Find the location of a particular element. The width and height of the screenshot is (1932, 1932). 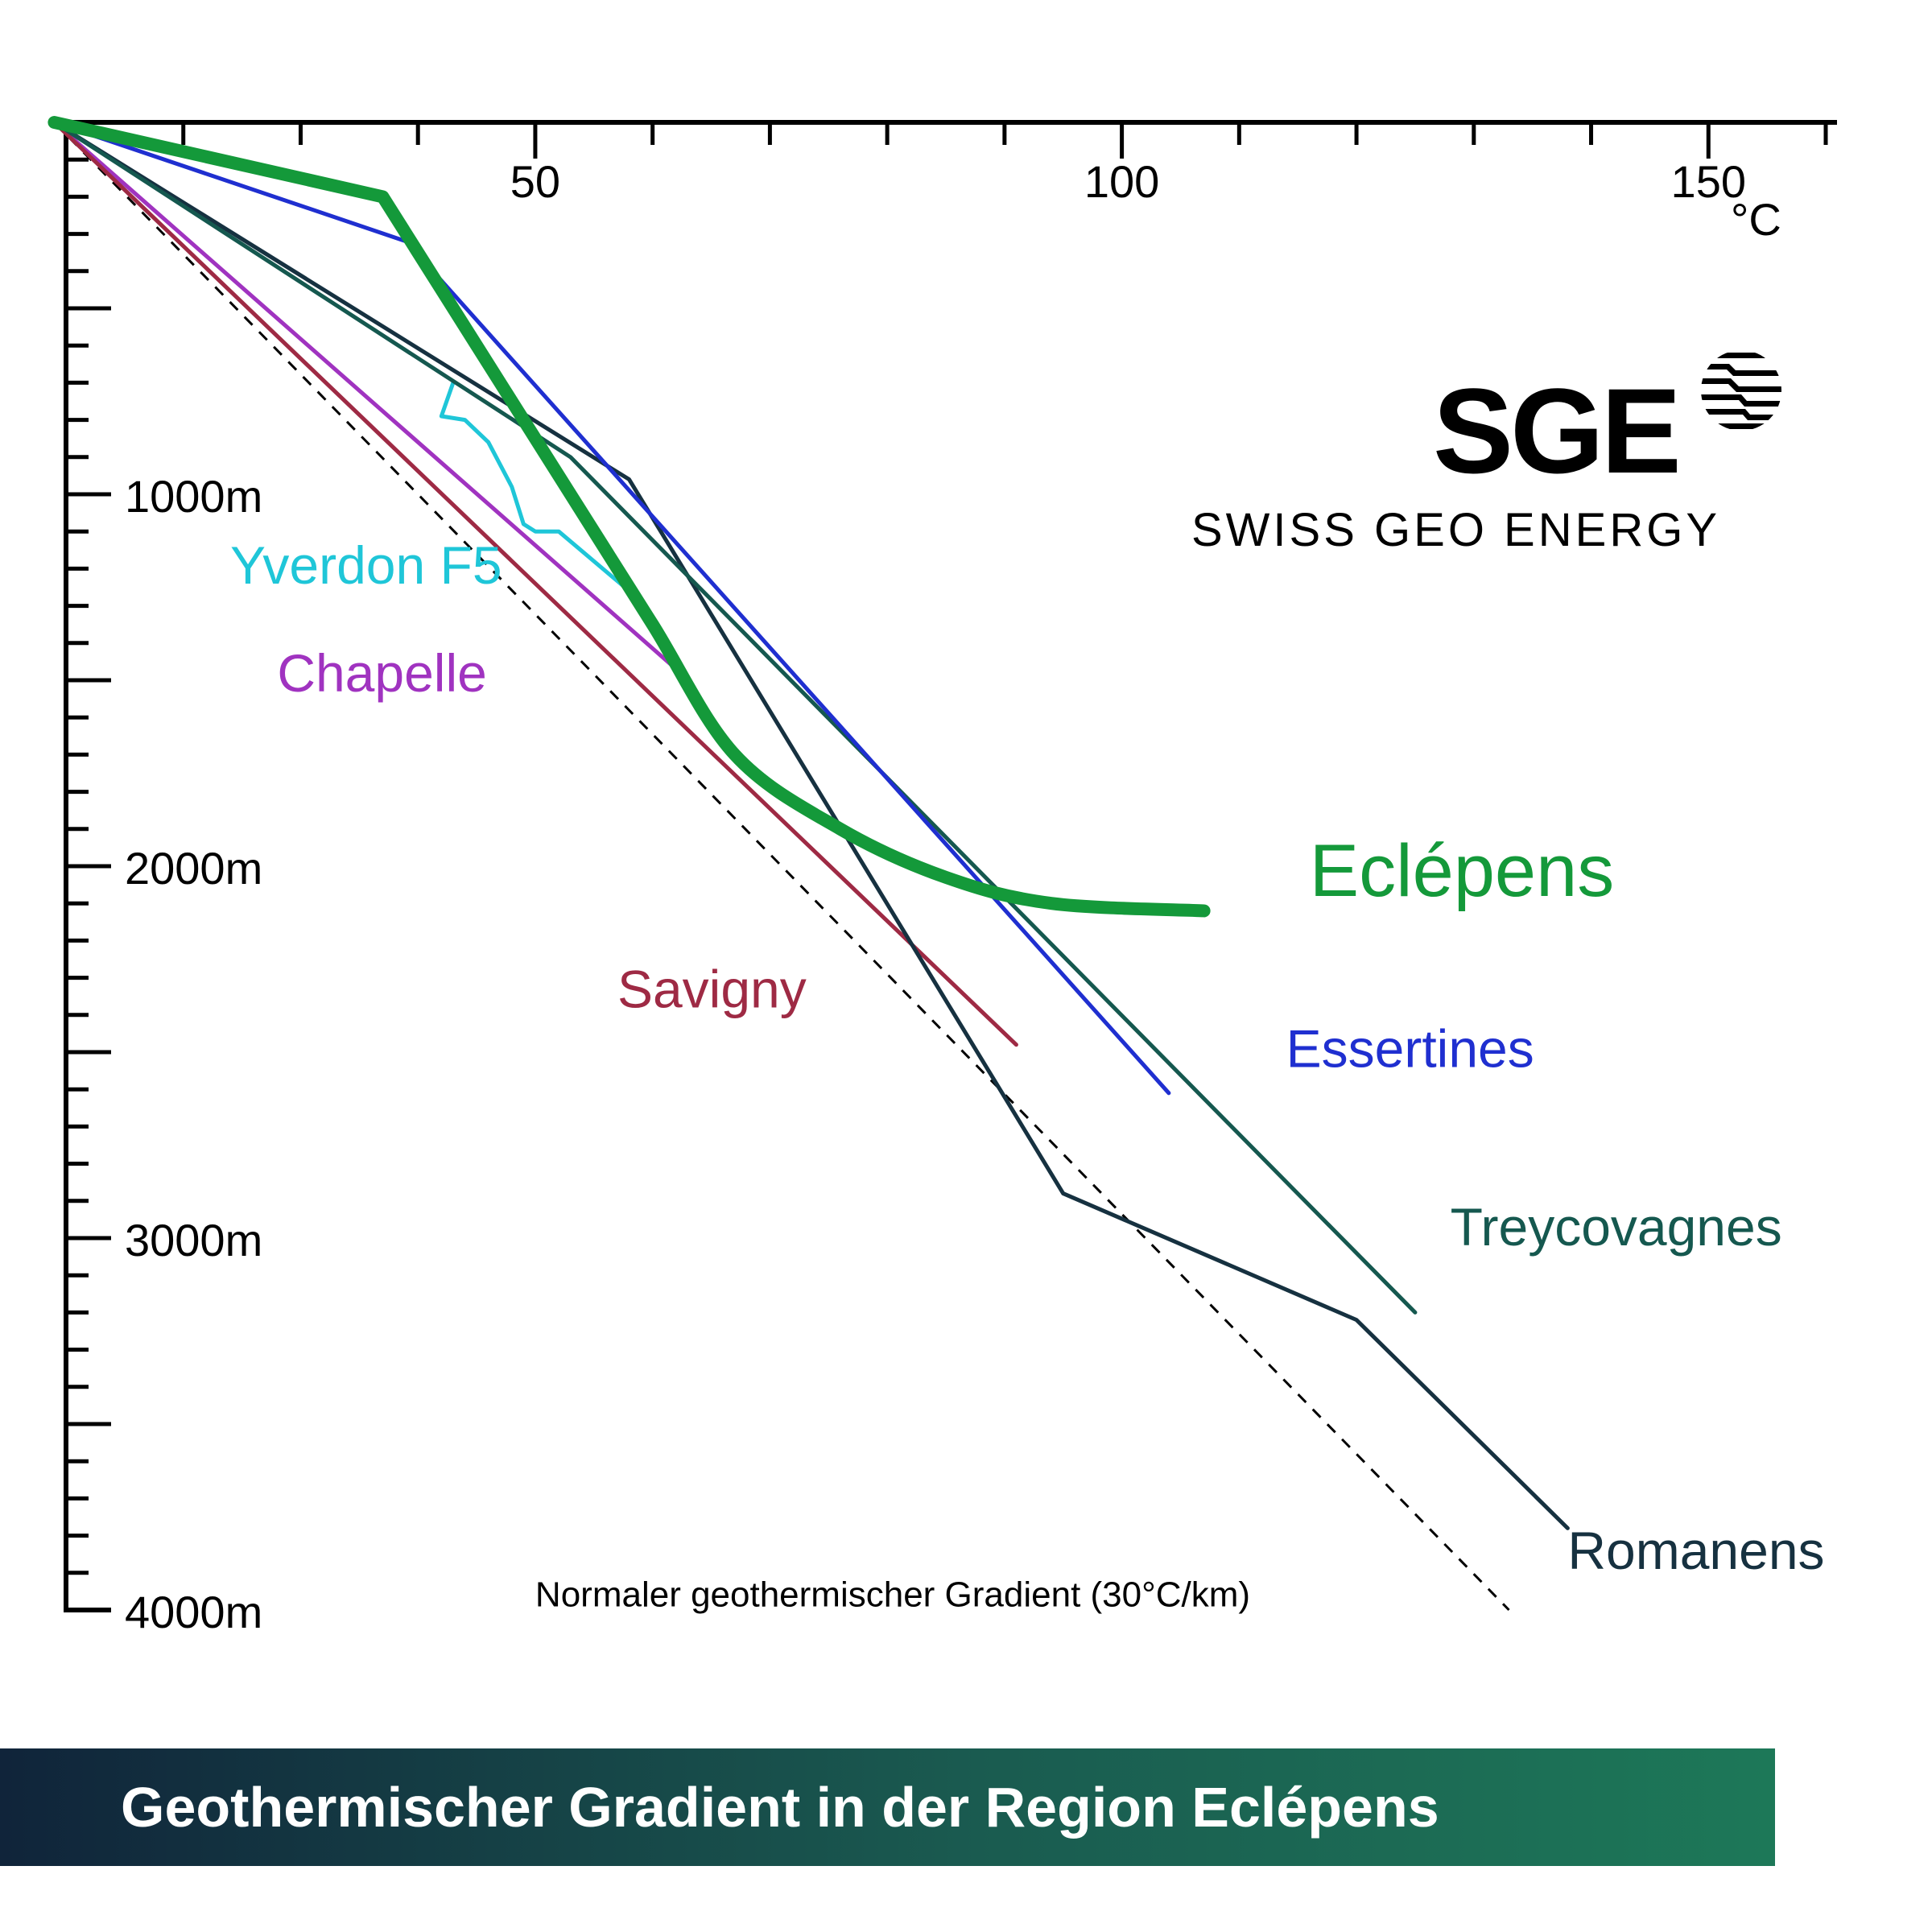

y-tick-label: 3000m is located at coordinates (193, 1240).